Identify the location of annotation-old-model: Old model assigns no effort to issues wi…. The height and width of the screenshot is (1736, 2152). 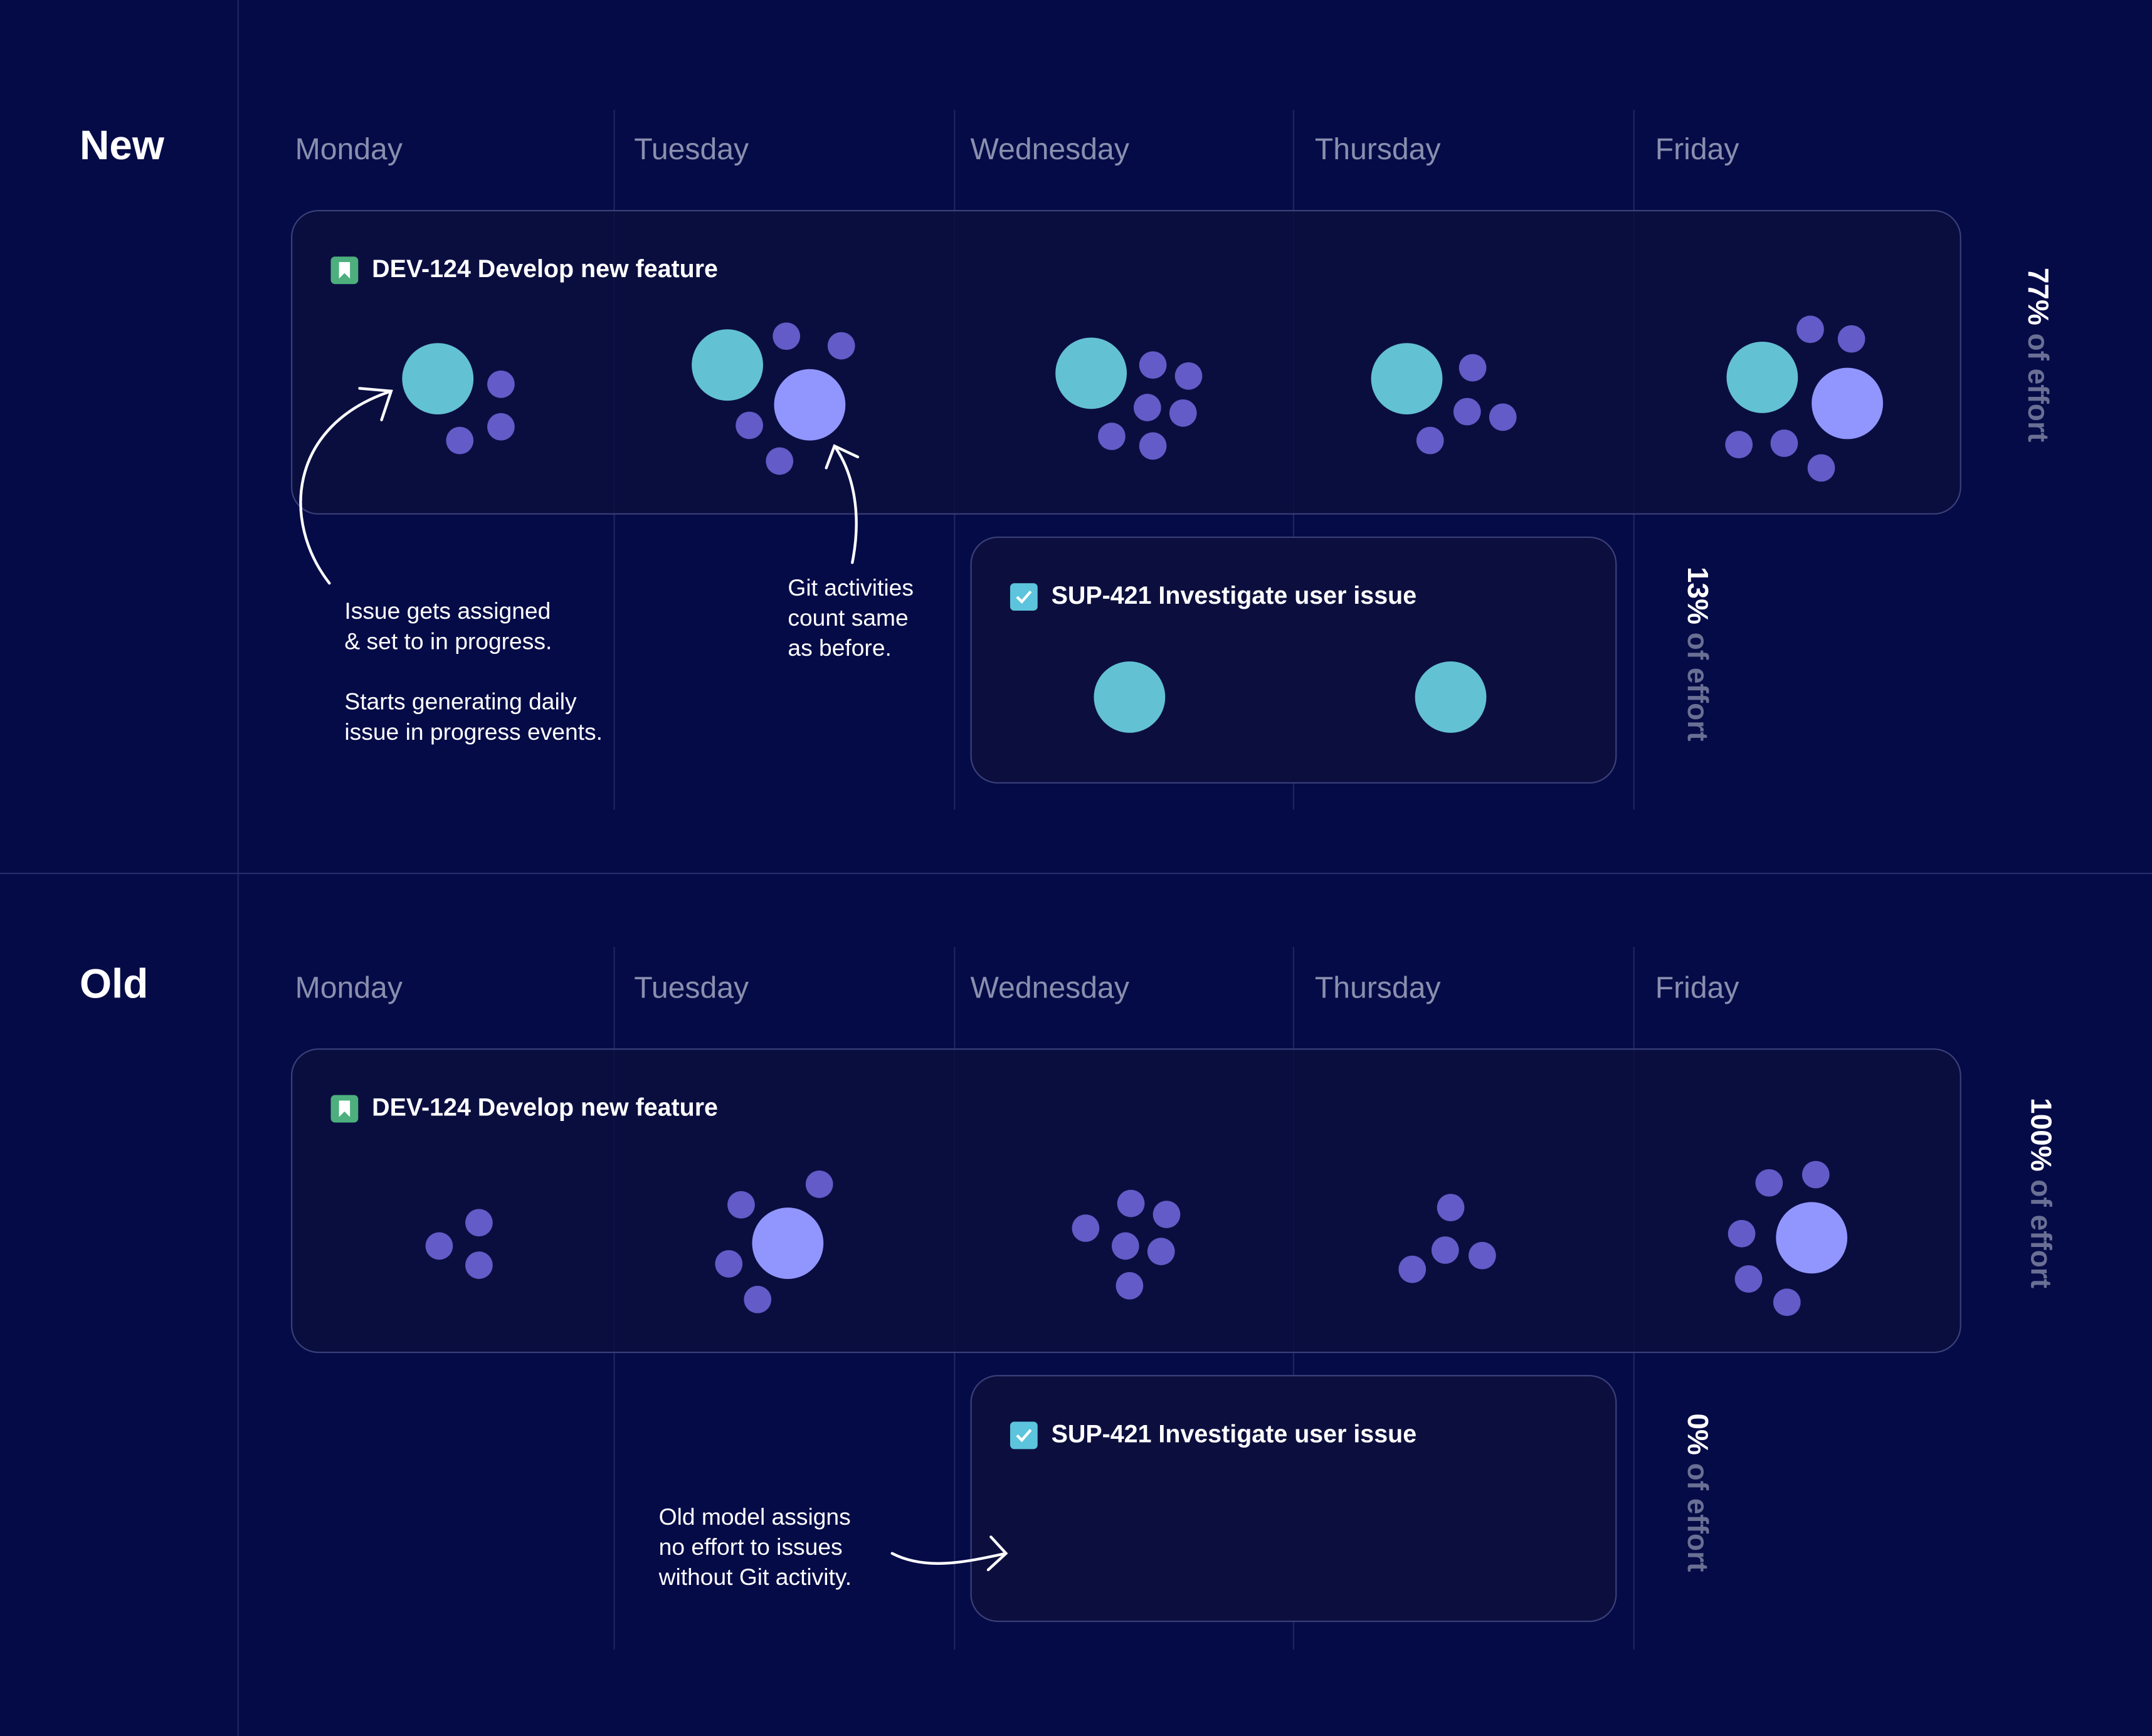
(755, 1547).